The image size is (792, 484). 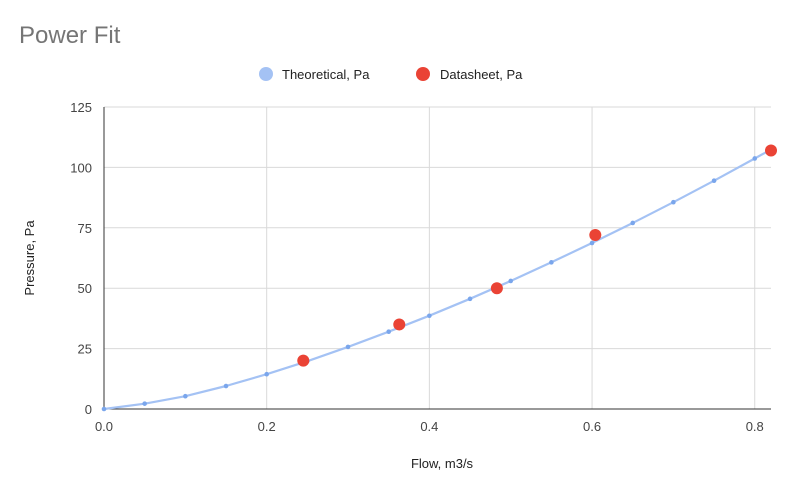 I want to click on x-tick-label: 0.2, so click(x=267, y=426).